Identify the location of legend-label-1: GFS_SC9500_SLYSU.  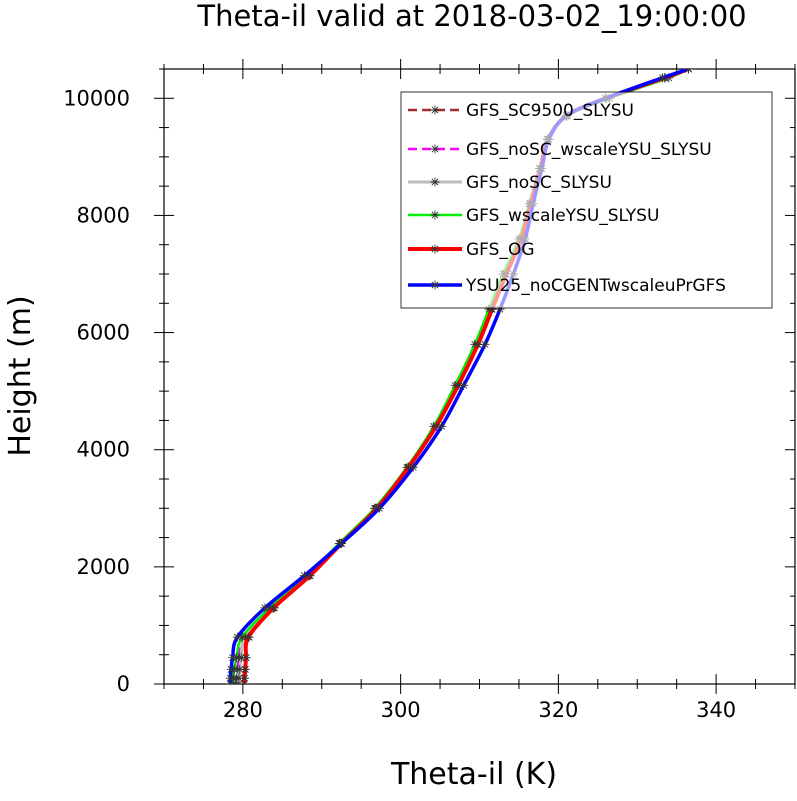
(550, 111).